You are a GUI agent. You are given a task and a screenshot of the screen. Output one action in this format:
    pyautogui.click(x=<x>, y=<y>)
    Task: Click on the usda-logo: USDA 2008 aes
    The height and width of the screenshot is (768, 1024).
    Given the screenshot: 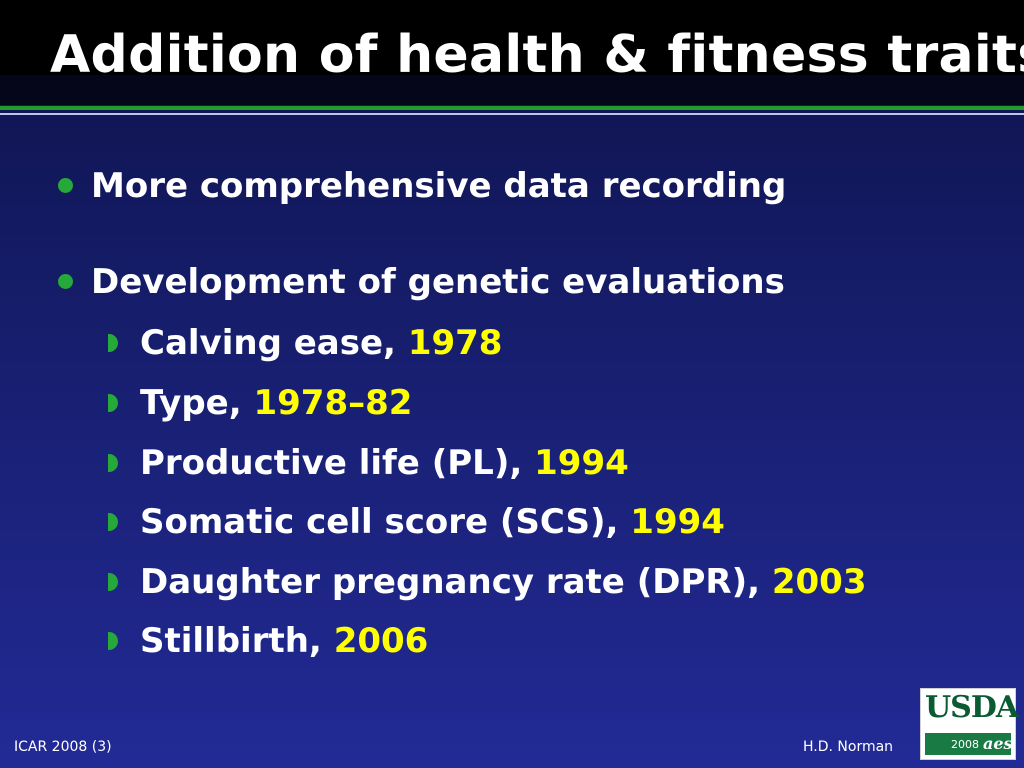 What is the action you would take?
    pyautogui.click(x=969, y=724)
    